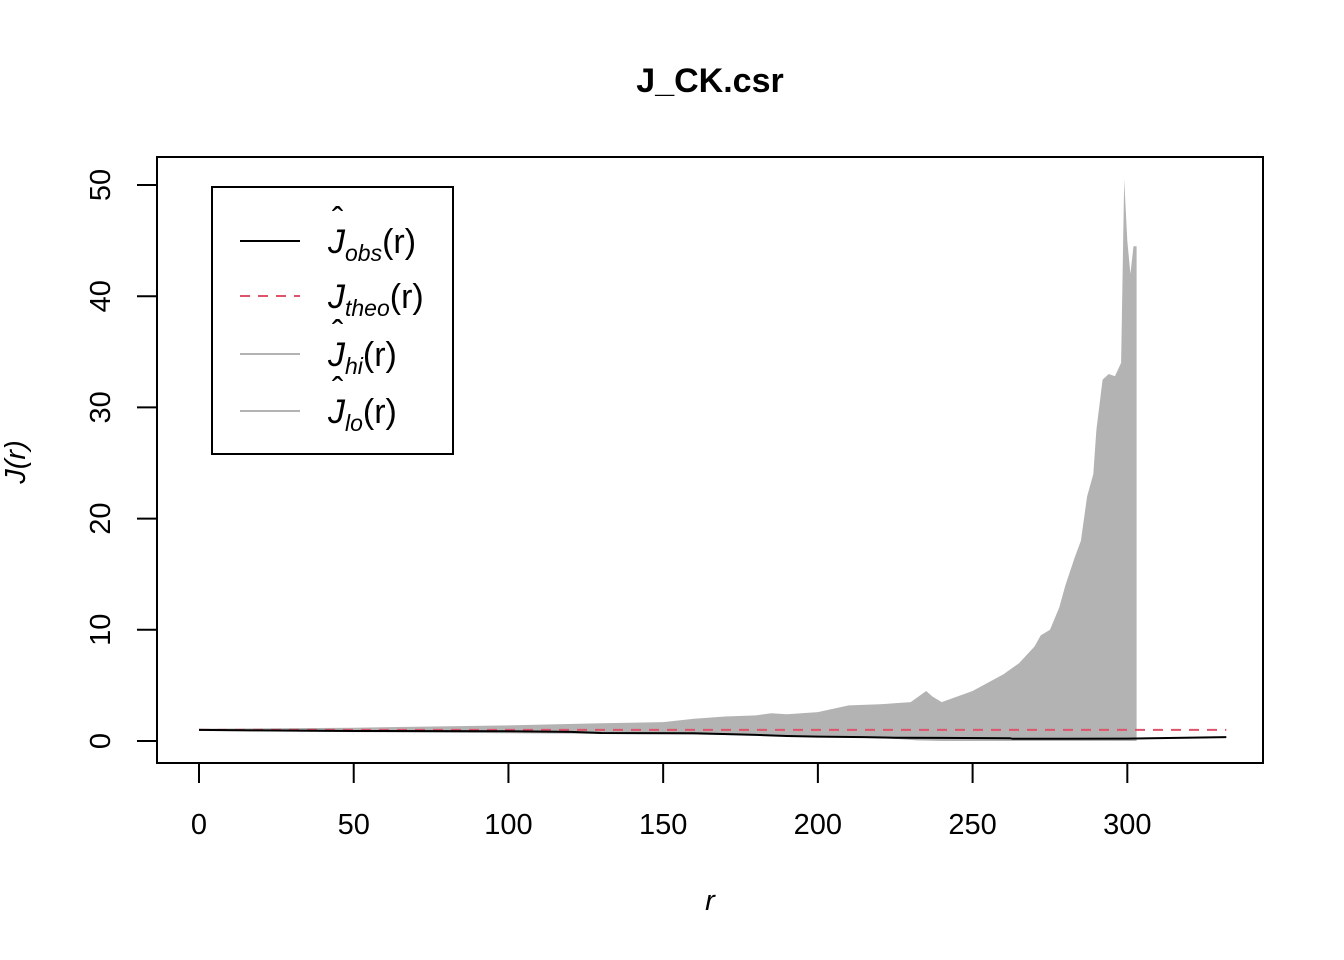 This screenshot has width=1344, height=960. I want to click on legend-hat-obs: ˆ, so click(337, 220).